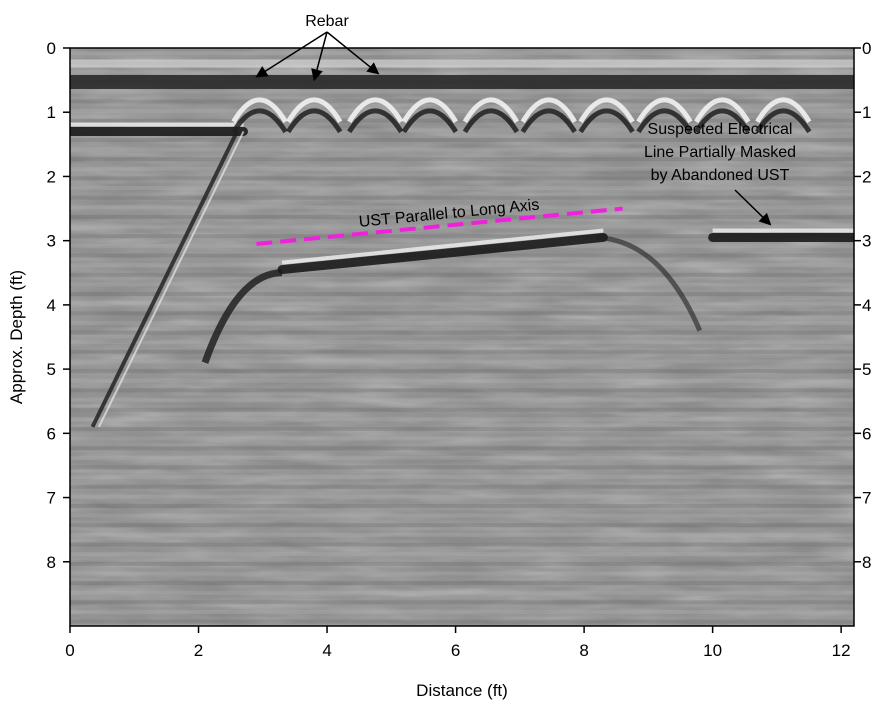 This screenshot has height=702, width=880. Describe the element at coordinates (455, 650) in the screenshot. I see `x-tick-label-3: 6` at that location.